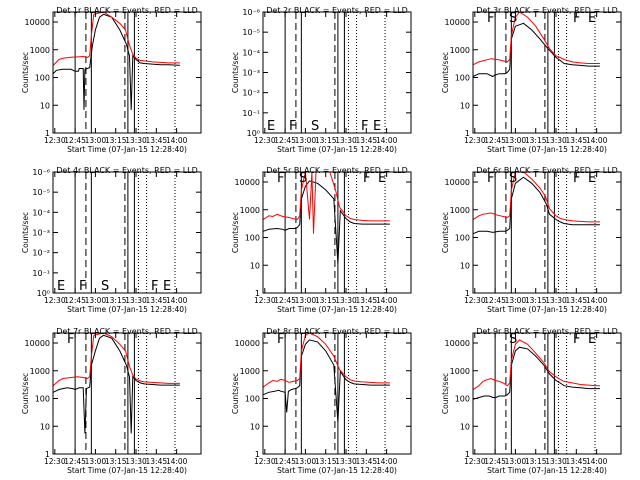  What do you see at coordinates (127, 331) in the screenshot?
I see `panel-title: Det 7r BLACK = Events, RED = LLD` at bounding box center [127, 331].